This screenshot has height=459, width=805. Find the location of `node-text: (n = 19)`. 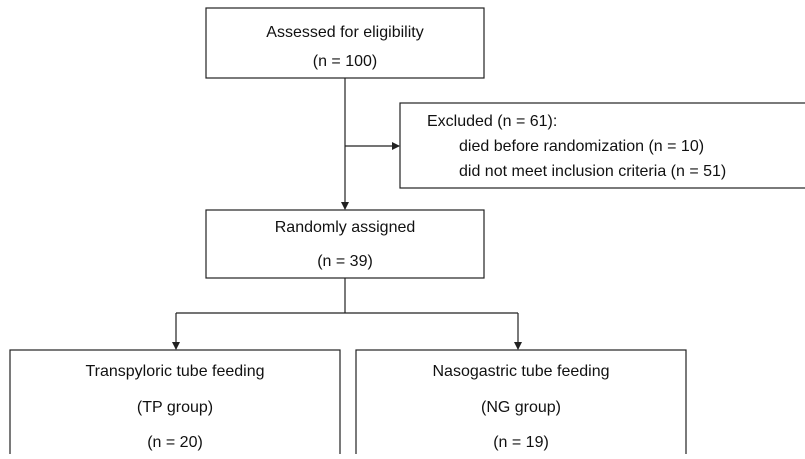

node-text: (n = 19) is located at coordinates (521, 442).